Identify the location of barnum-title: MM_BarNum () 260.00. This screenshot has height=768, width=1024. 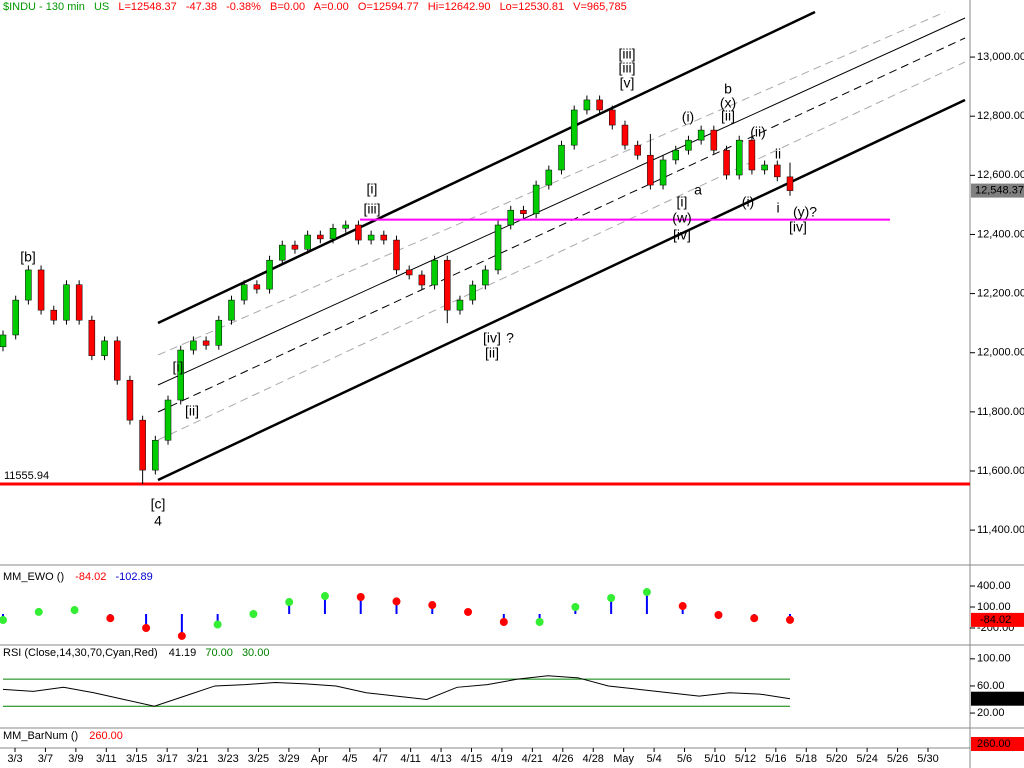
(63, 736).